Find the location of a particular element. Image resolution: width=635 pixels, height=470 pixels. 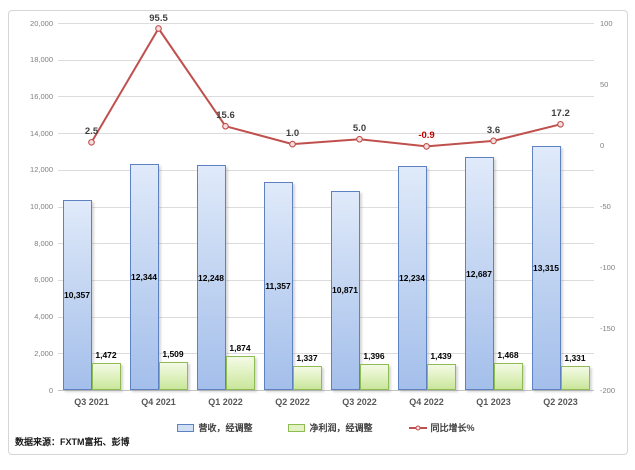

source-note: 数据来源：FXTM富拓、彭博 is located at coordinates (72, 442).